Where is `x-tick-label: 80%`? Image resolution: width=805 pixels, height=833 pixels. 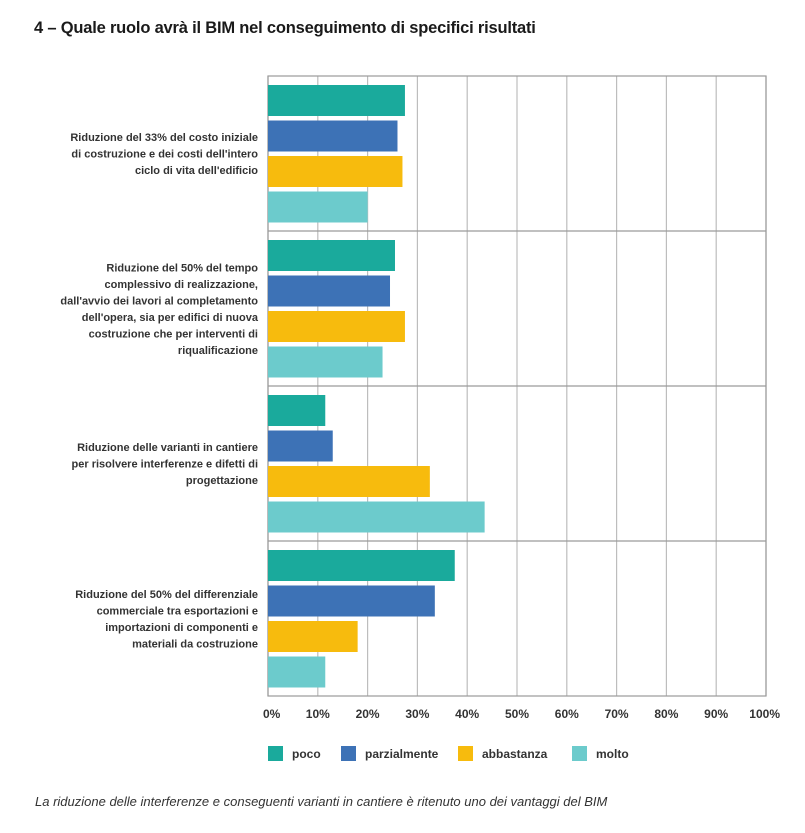 x-tick-label: 80% is located at coordinates (666, 714).